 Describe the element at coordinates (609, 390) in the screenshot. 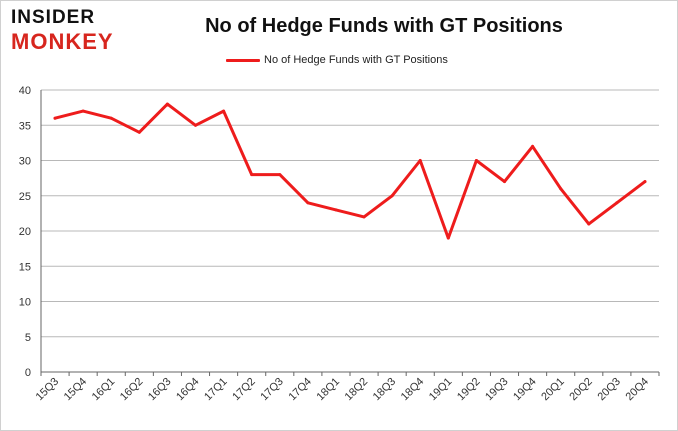

I see `x-tick-label: 20Q3` at that location.